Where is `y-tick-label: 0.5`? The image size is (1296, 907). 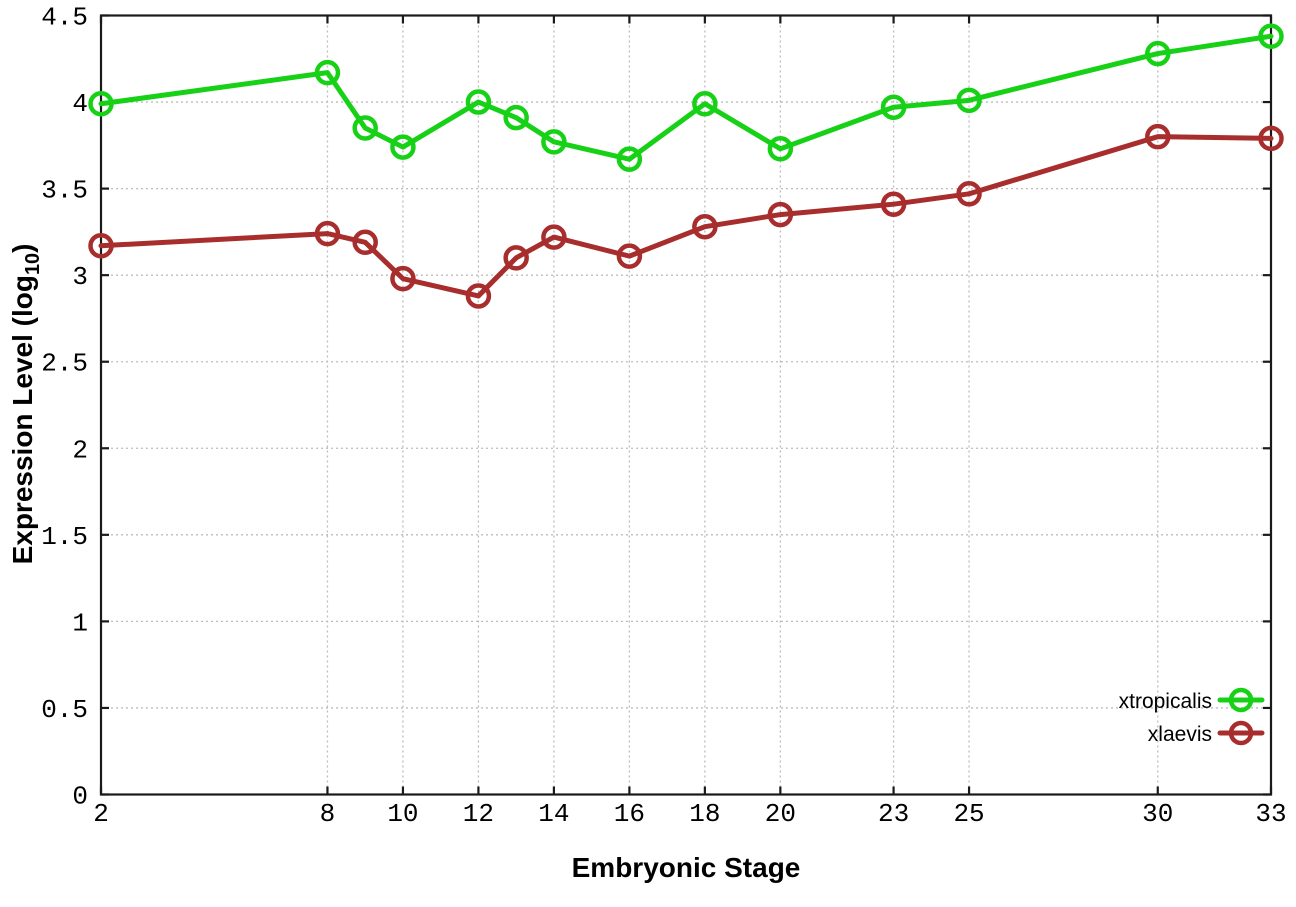
y-tick-label: 0.5 is located at coordinates (64, 710).